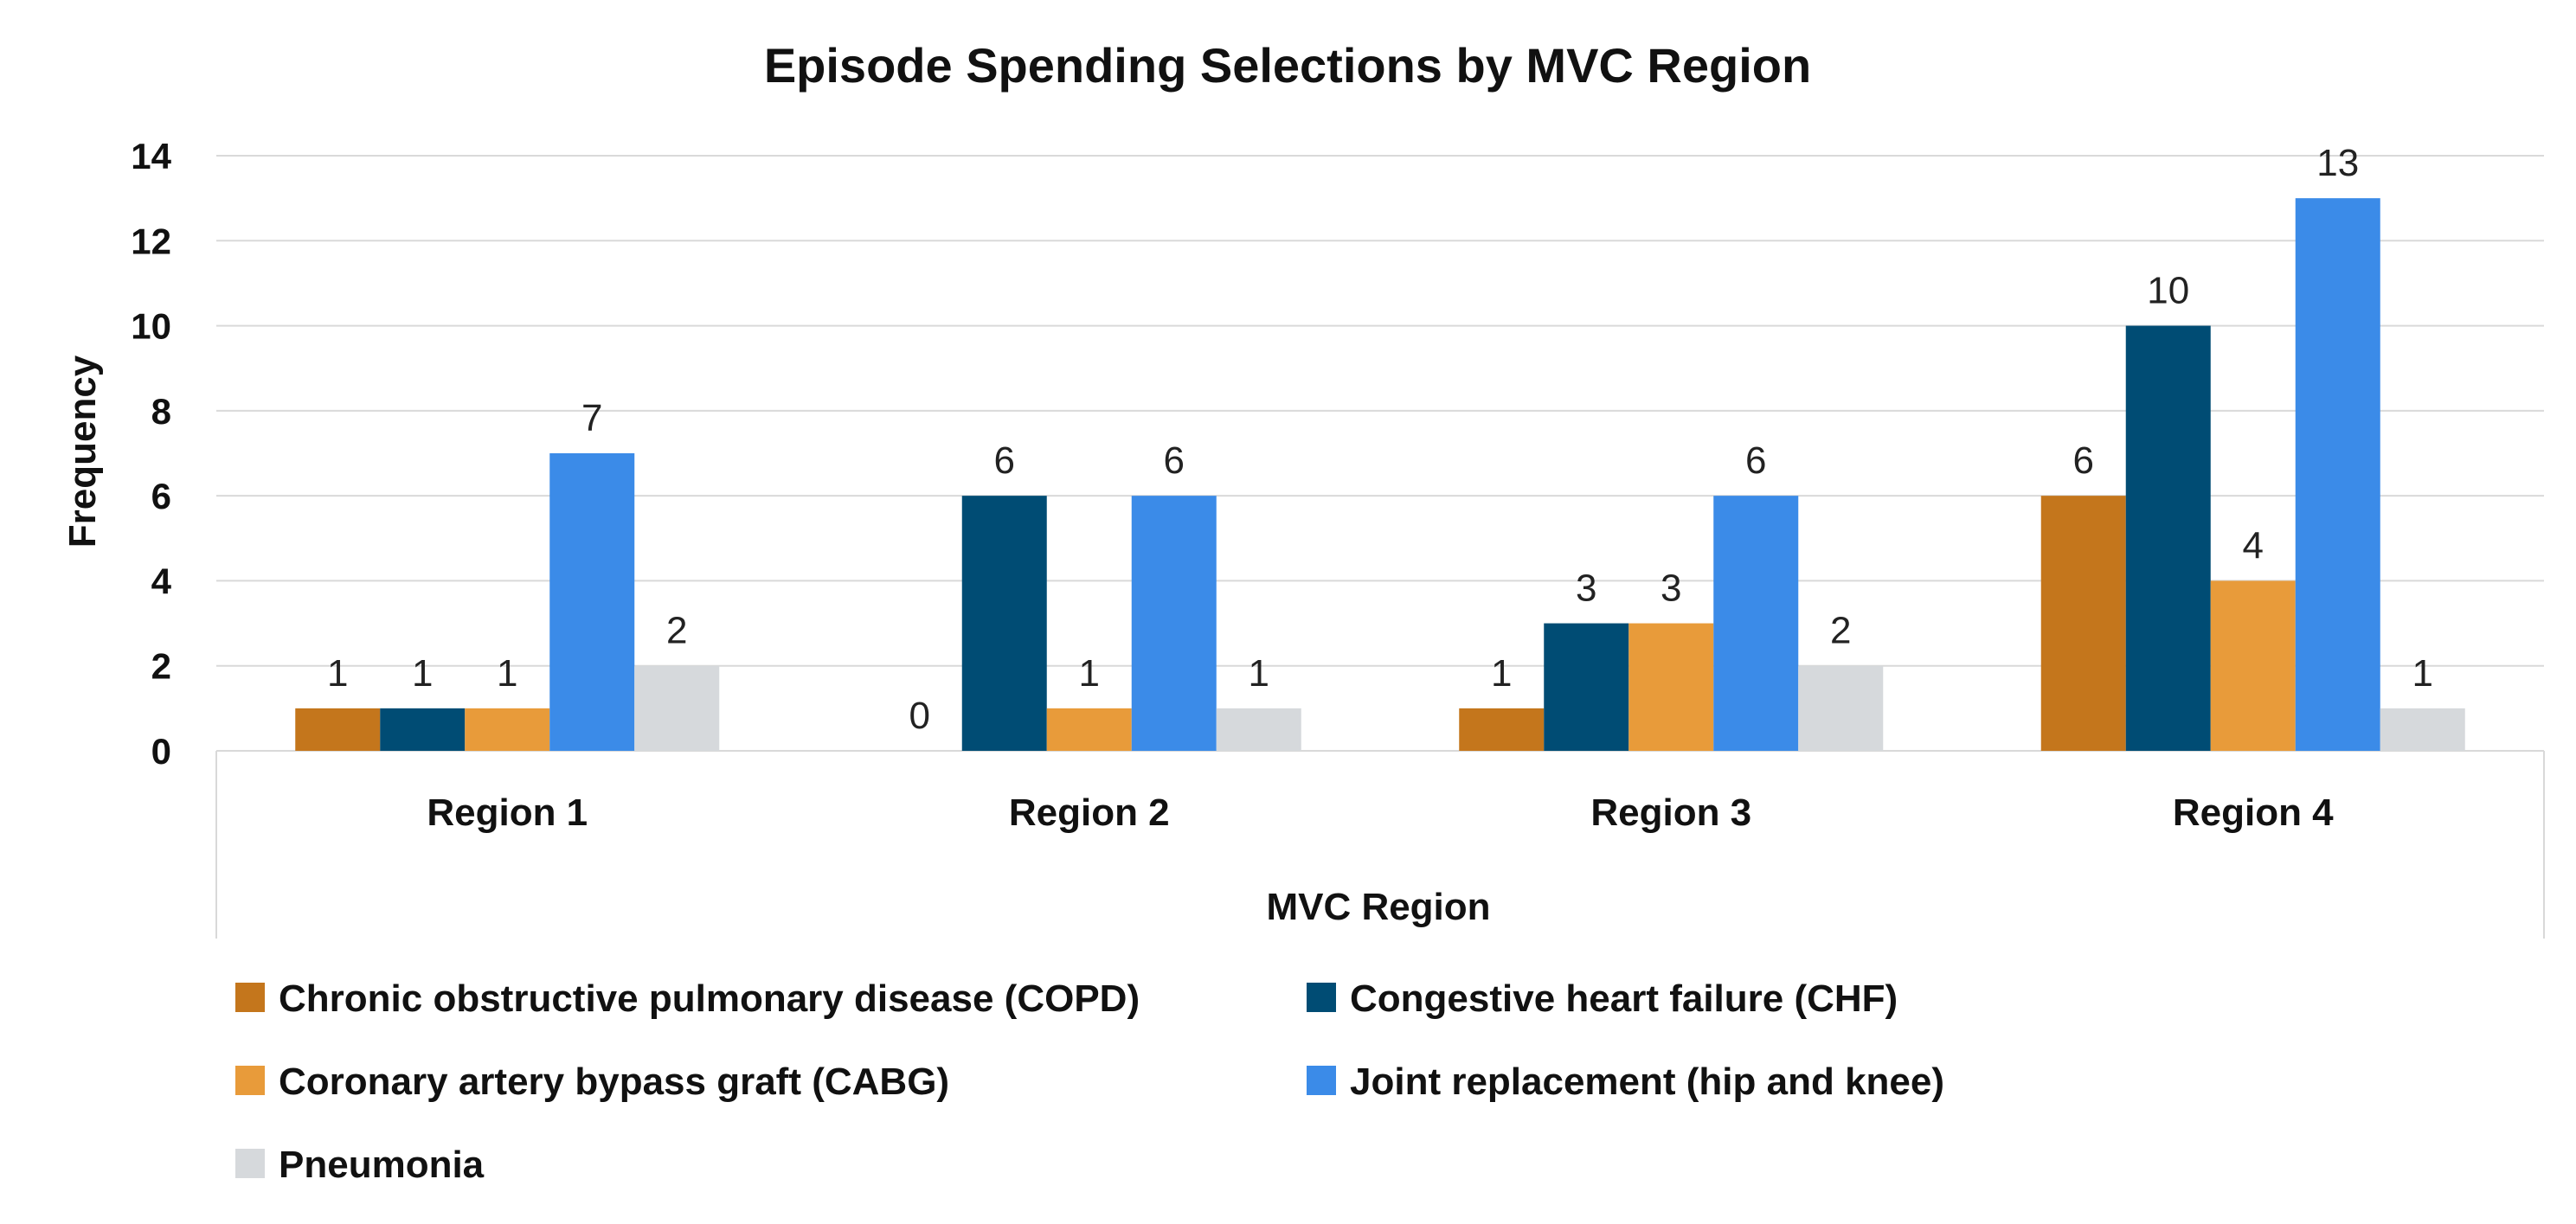 Image resolution: width=2576 pixels, height=1224 pixels. What do you see at coordinates (1378, 907) in the screenshot?
I see `x-axis-label: MVC Region` at bounding box center [1378, 907].